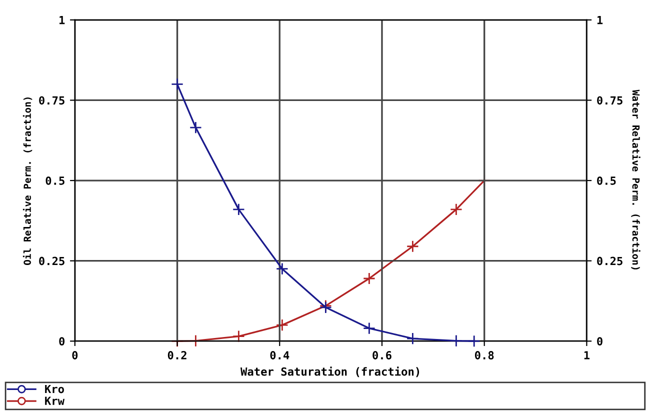 Image resolution: width=657 pixels, height=415 pixels. I want to click on x-tick-label: 0.4, so click(280, 355).